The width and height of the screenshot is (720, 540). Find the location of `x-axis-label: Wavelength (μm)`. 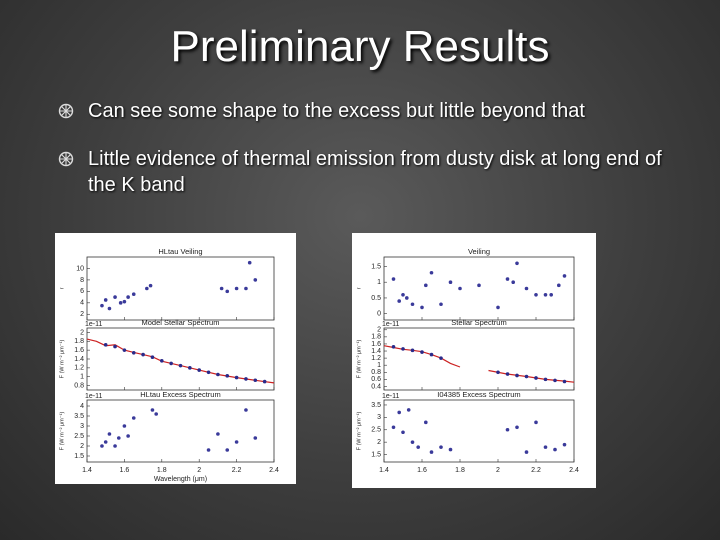

x-axis-label: Wavelength (μm) is located at coordinates (180, 479).